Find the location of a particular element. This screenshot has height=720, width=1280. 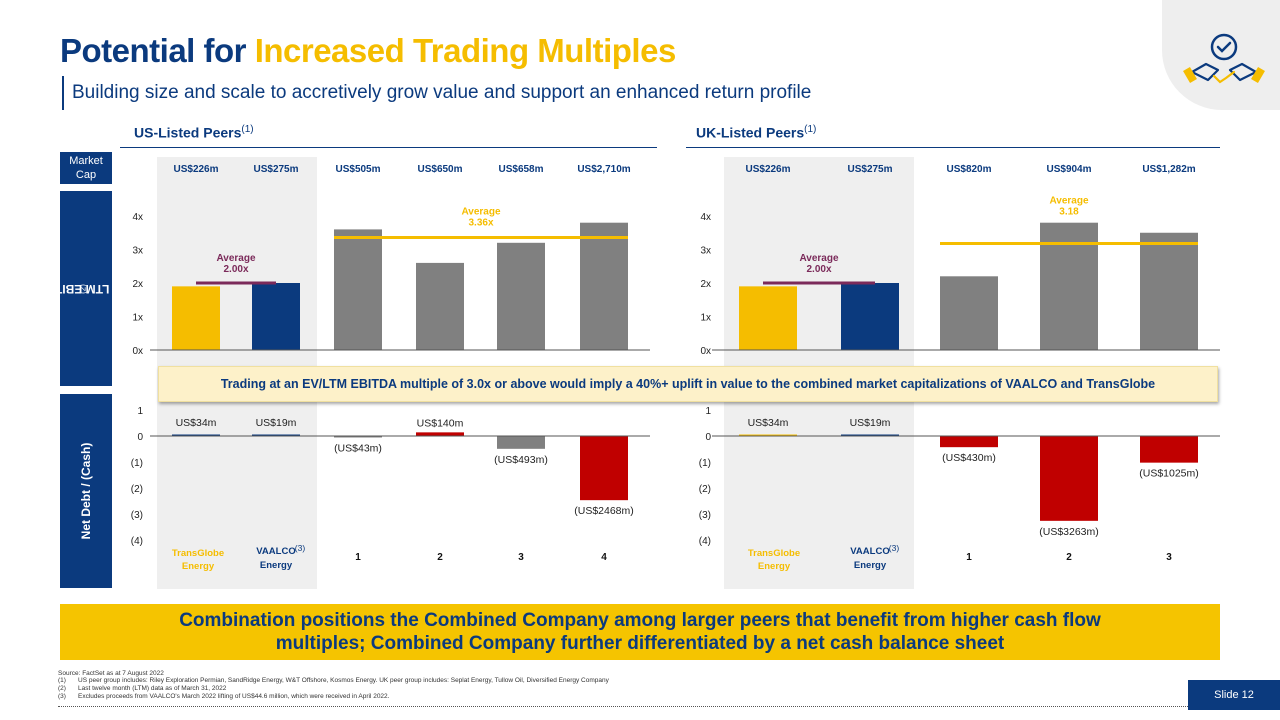

uk-ev-tick: 2x is located at coordinates (705, 284).